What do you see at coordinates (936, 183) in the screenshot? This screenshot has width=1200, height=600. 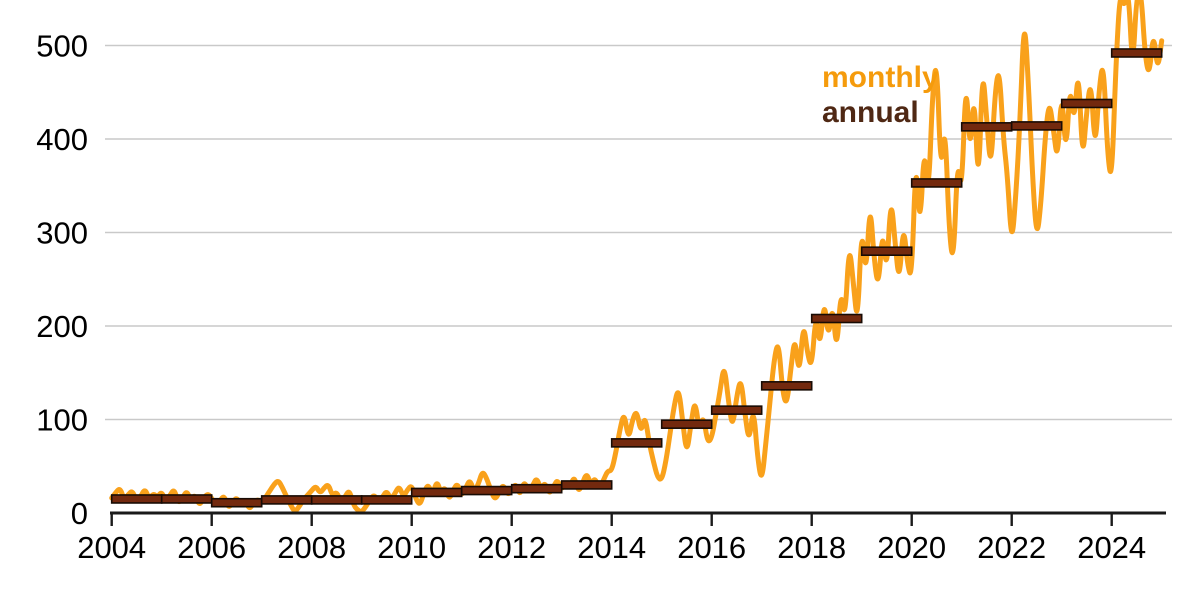 I see `annual-bar-2020` at bounding box center [936, 183].